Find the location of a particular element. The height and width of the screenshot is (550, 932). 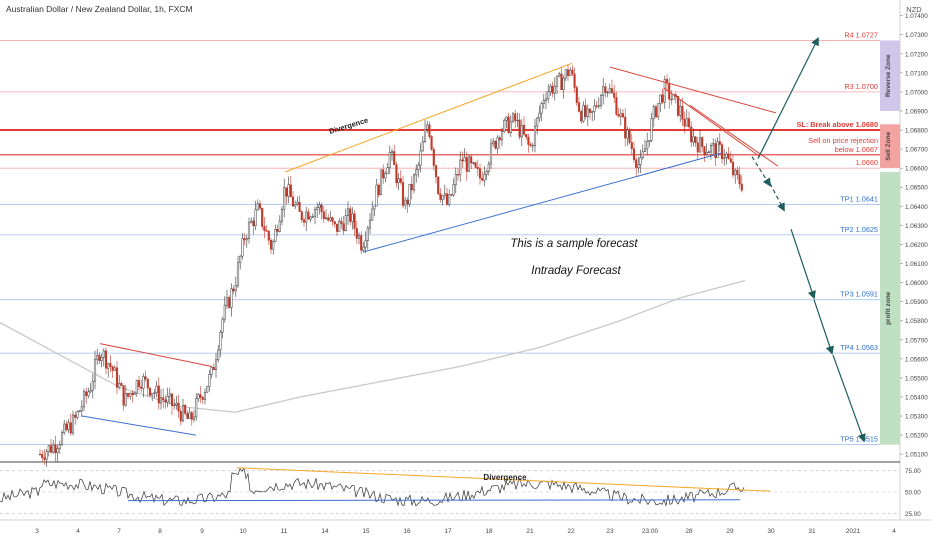

price-tick-label: 1.07000 is located at coordinates (916, 92).